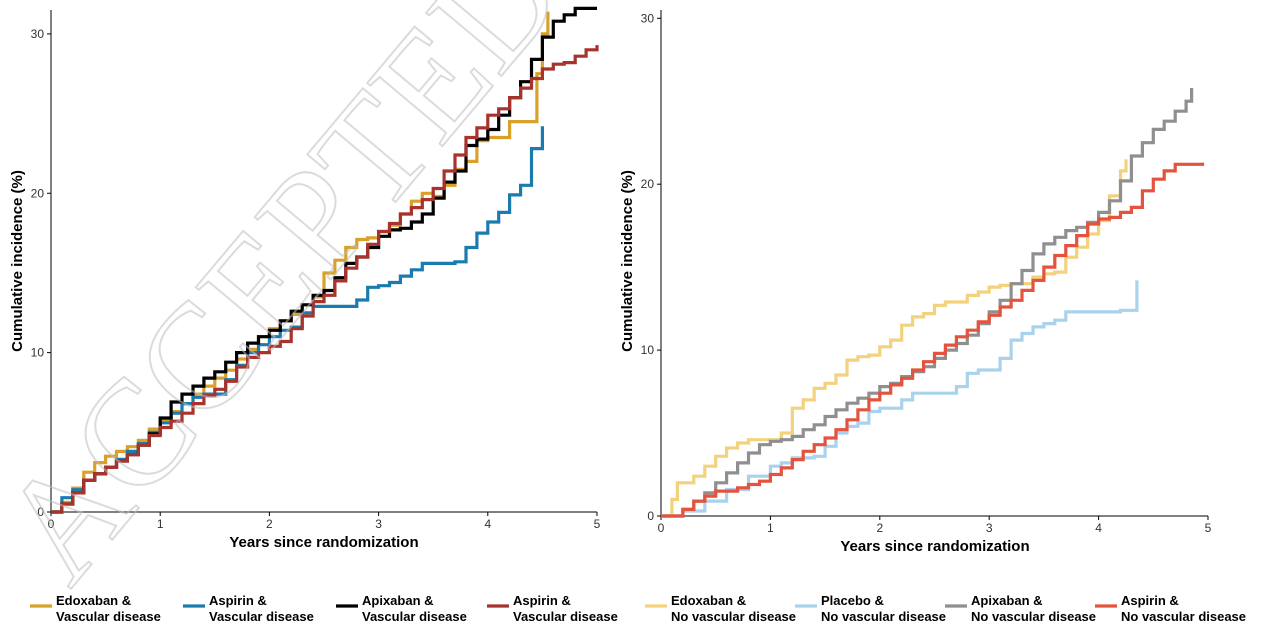 The width and height of the screenshot is (1263, 628). I want to click on legend-label-line1: Placebo &, so click(852, 600).